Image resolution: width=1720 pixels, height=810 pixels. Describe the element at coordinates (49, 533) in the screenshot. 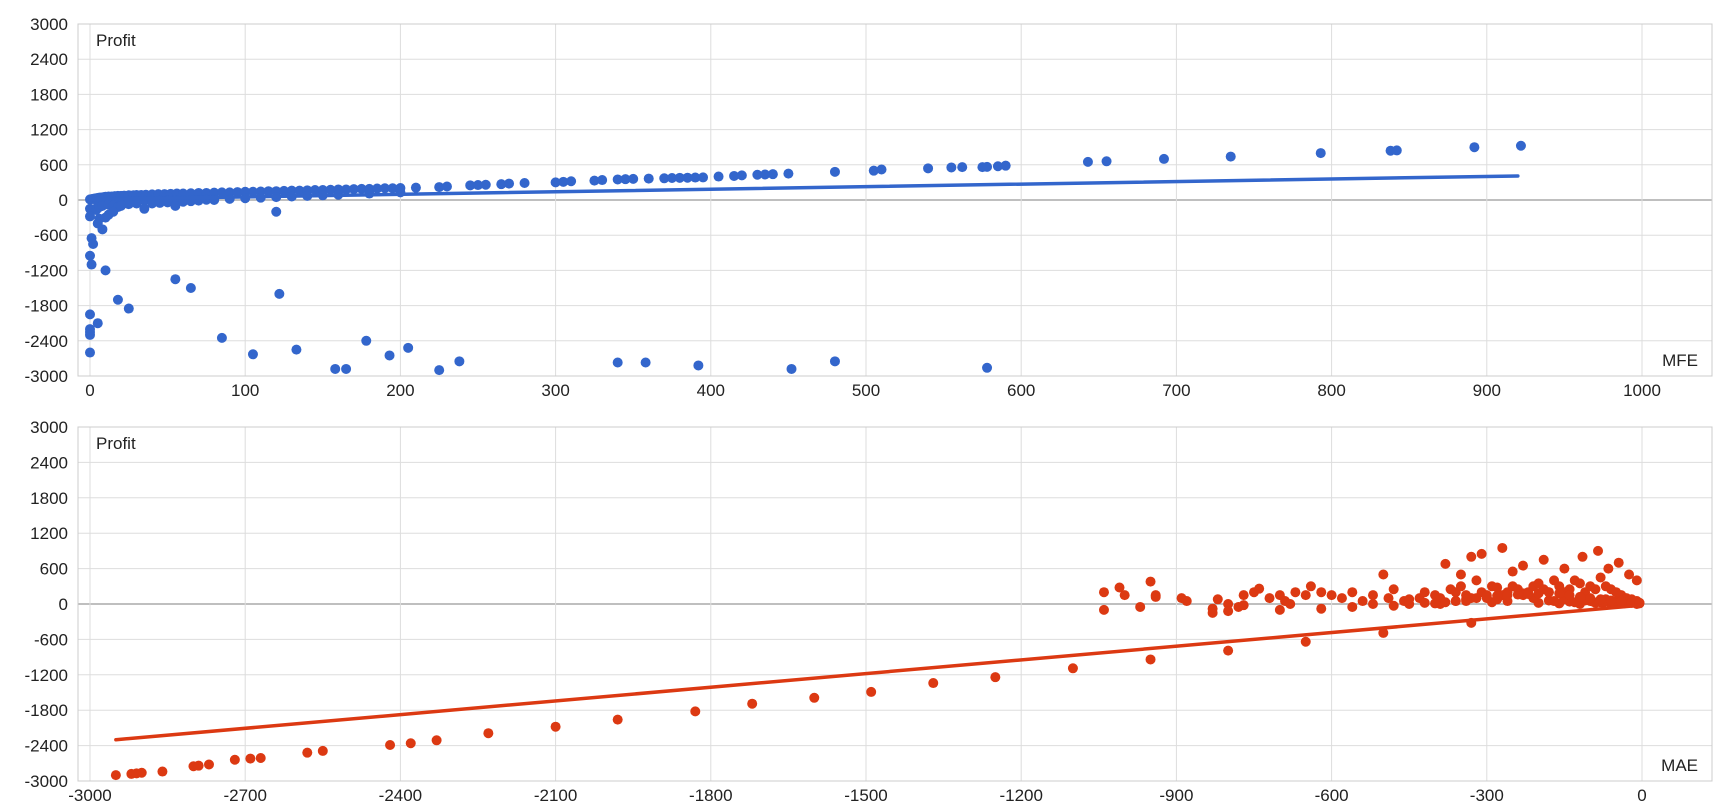

I see `y-tick-label: 1200` at that location.